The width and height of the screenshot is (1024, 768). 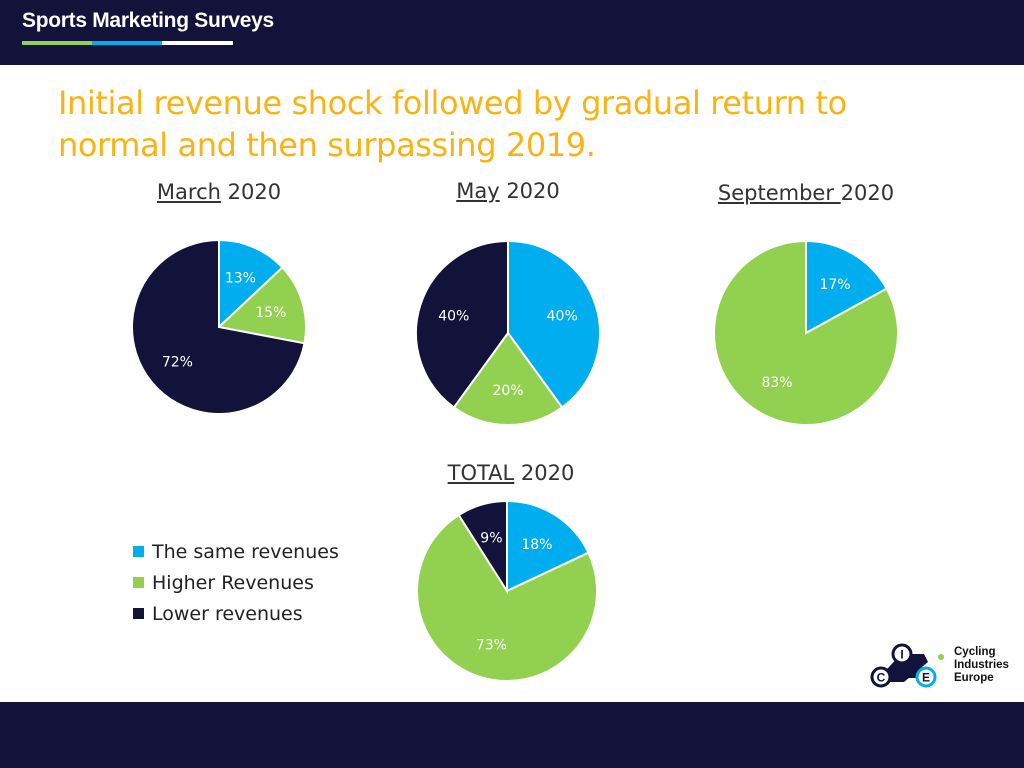 I want to click on legend-item-same: The same revenues, so click(x=236, y=551).